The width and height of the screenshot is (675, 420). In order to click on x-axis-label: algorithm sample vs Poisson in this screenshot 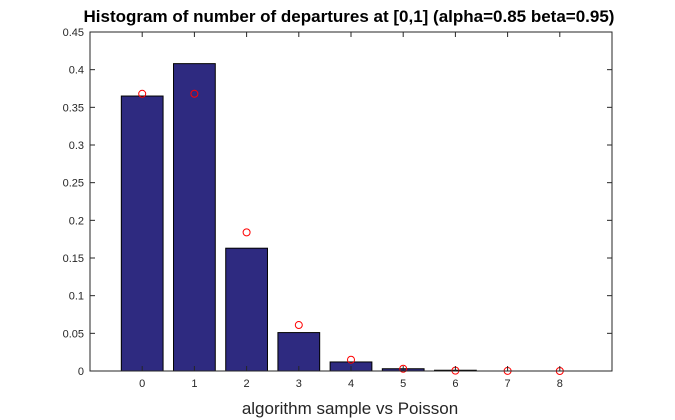, I will do `click(350, 408)`.